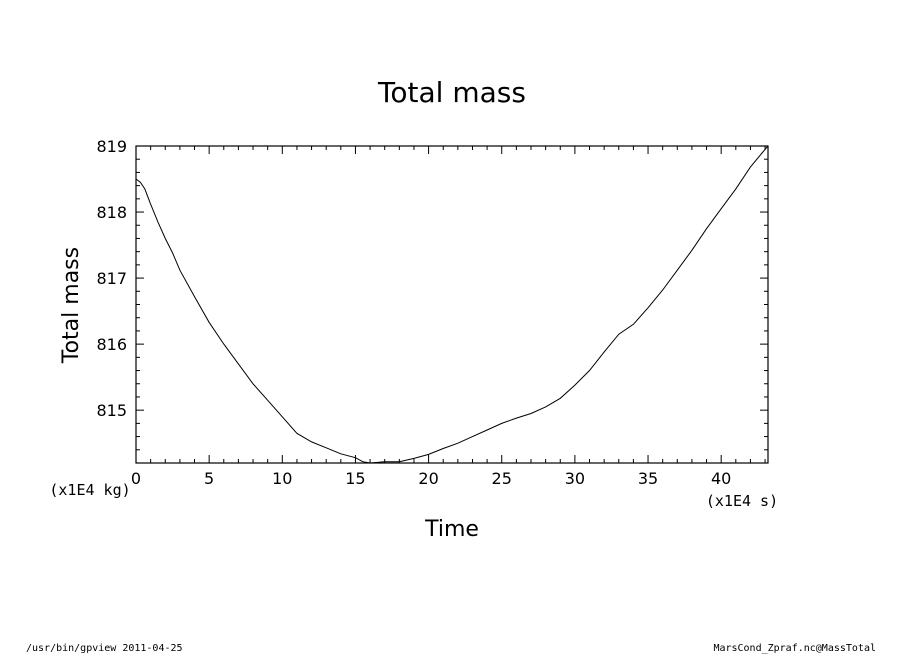 The width and height of the screenshot is (904, 654). Describe the element at coordinates (111, 212) in the screenshot. I see `y-tick-label: 818` at that location.